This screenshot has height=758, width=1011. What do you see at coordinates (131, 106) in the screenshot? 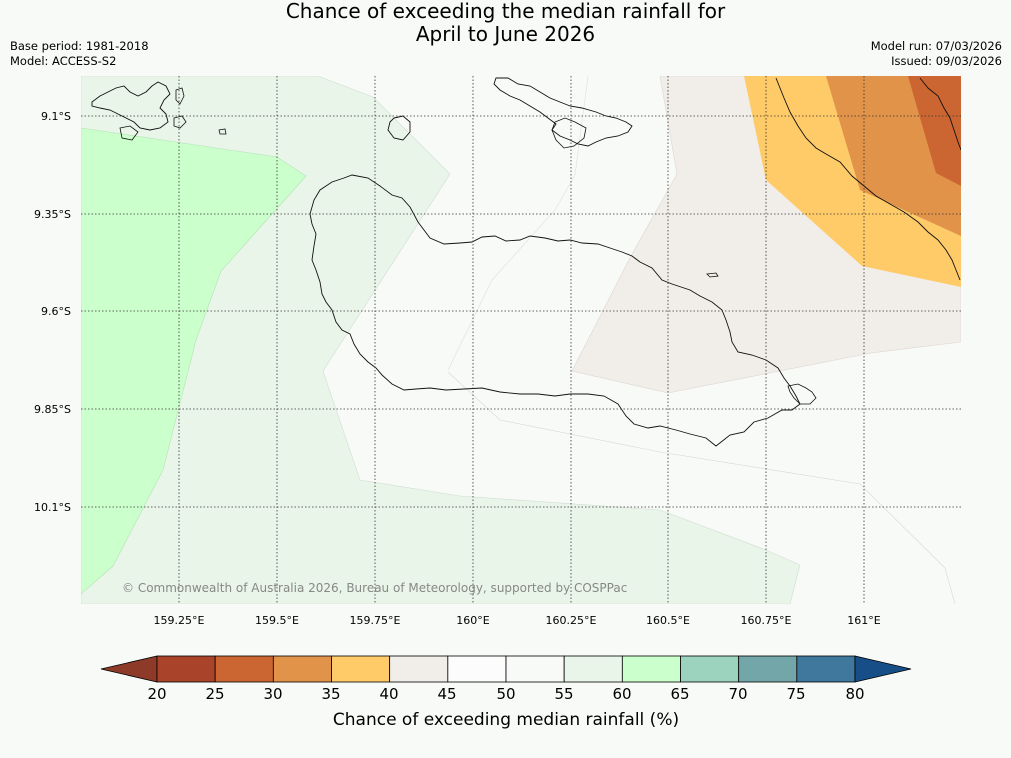
I see `island-russell` at bounding box center [131, 106].